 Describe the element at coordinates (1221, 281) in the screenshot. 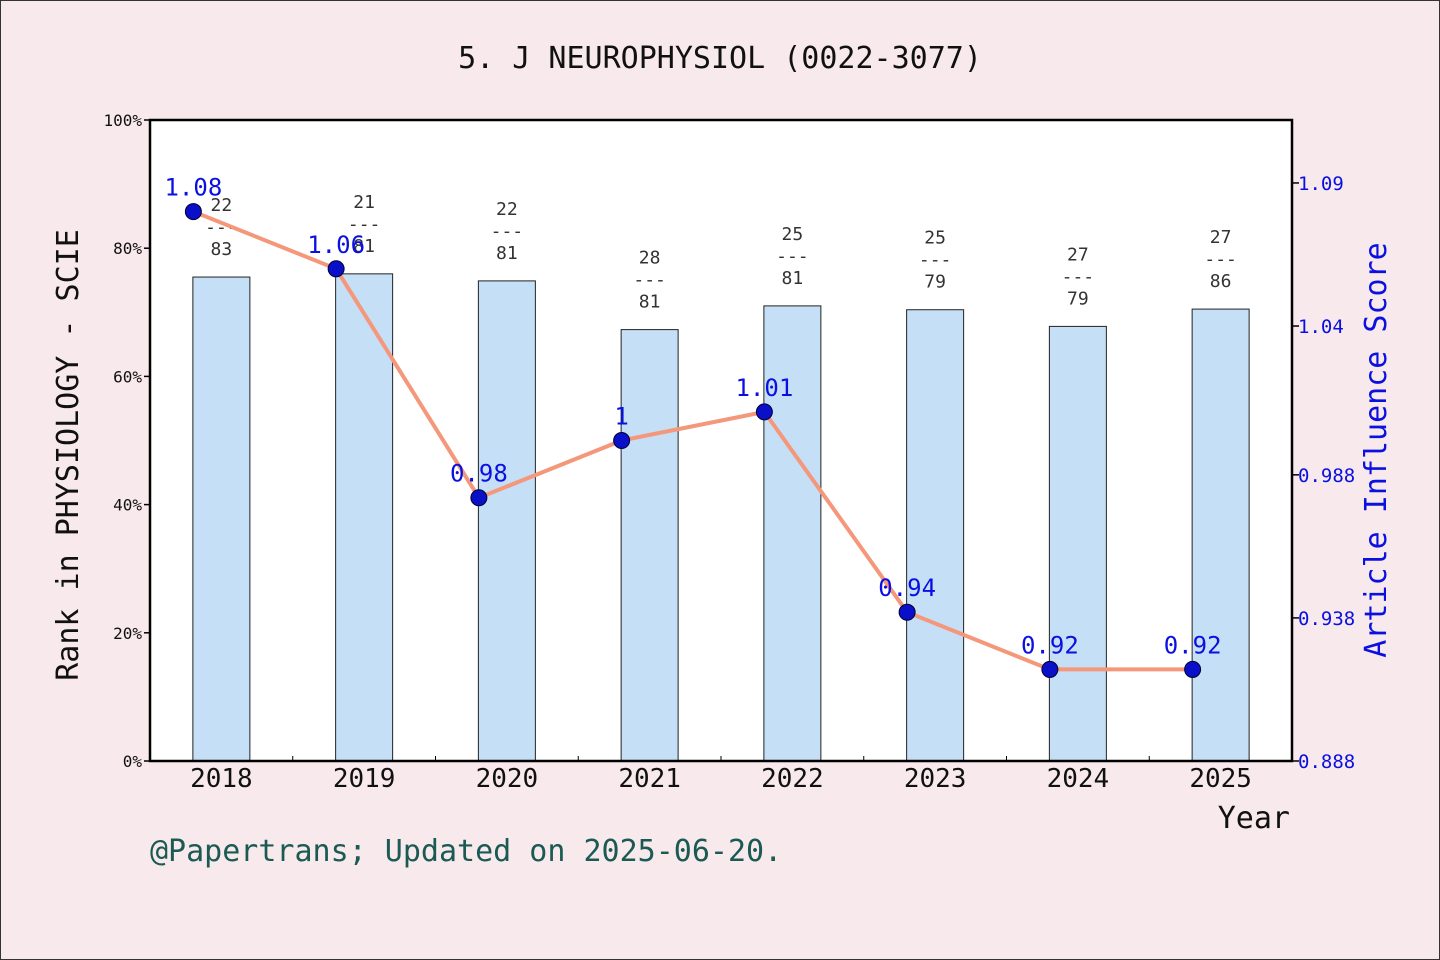

I see `bar-total-label: 86` at that location.